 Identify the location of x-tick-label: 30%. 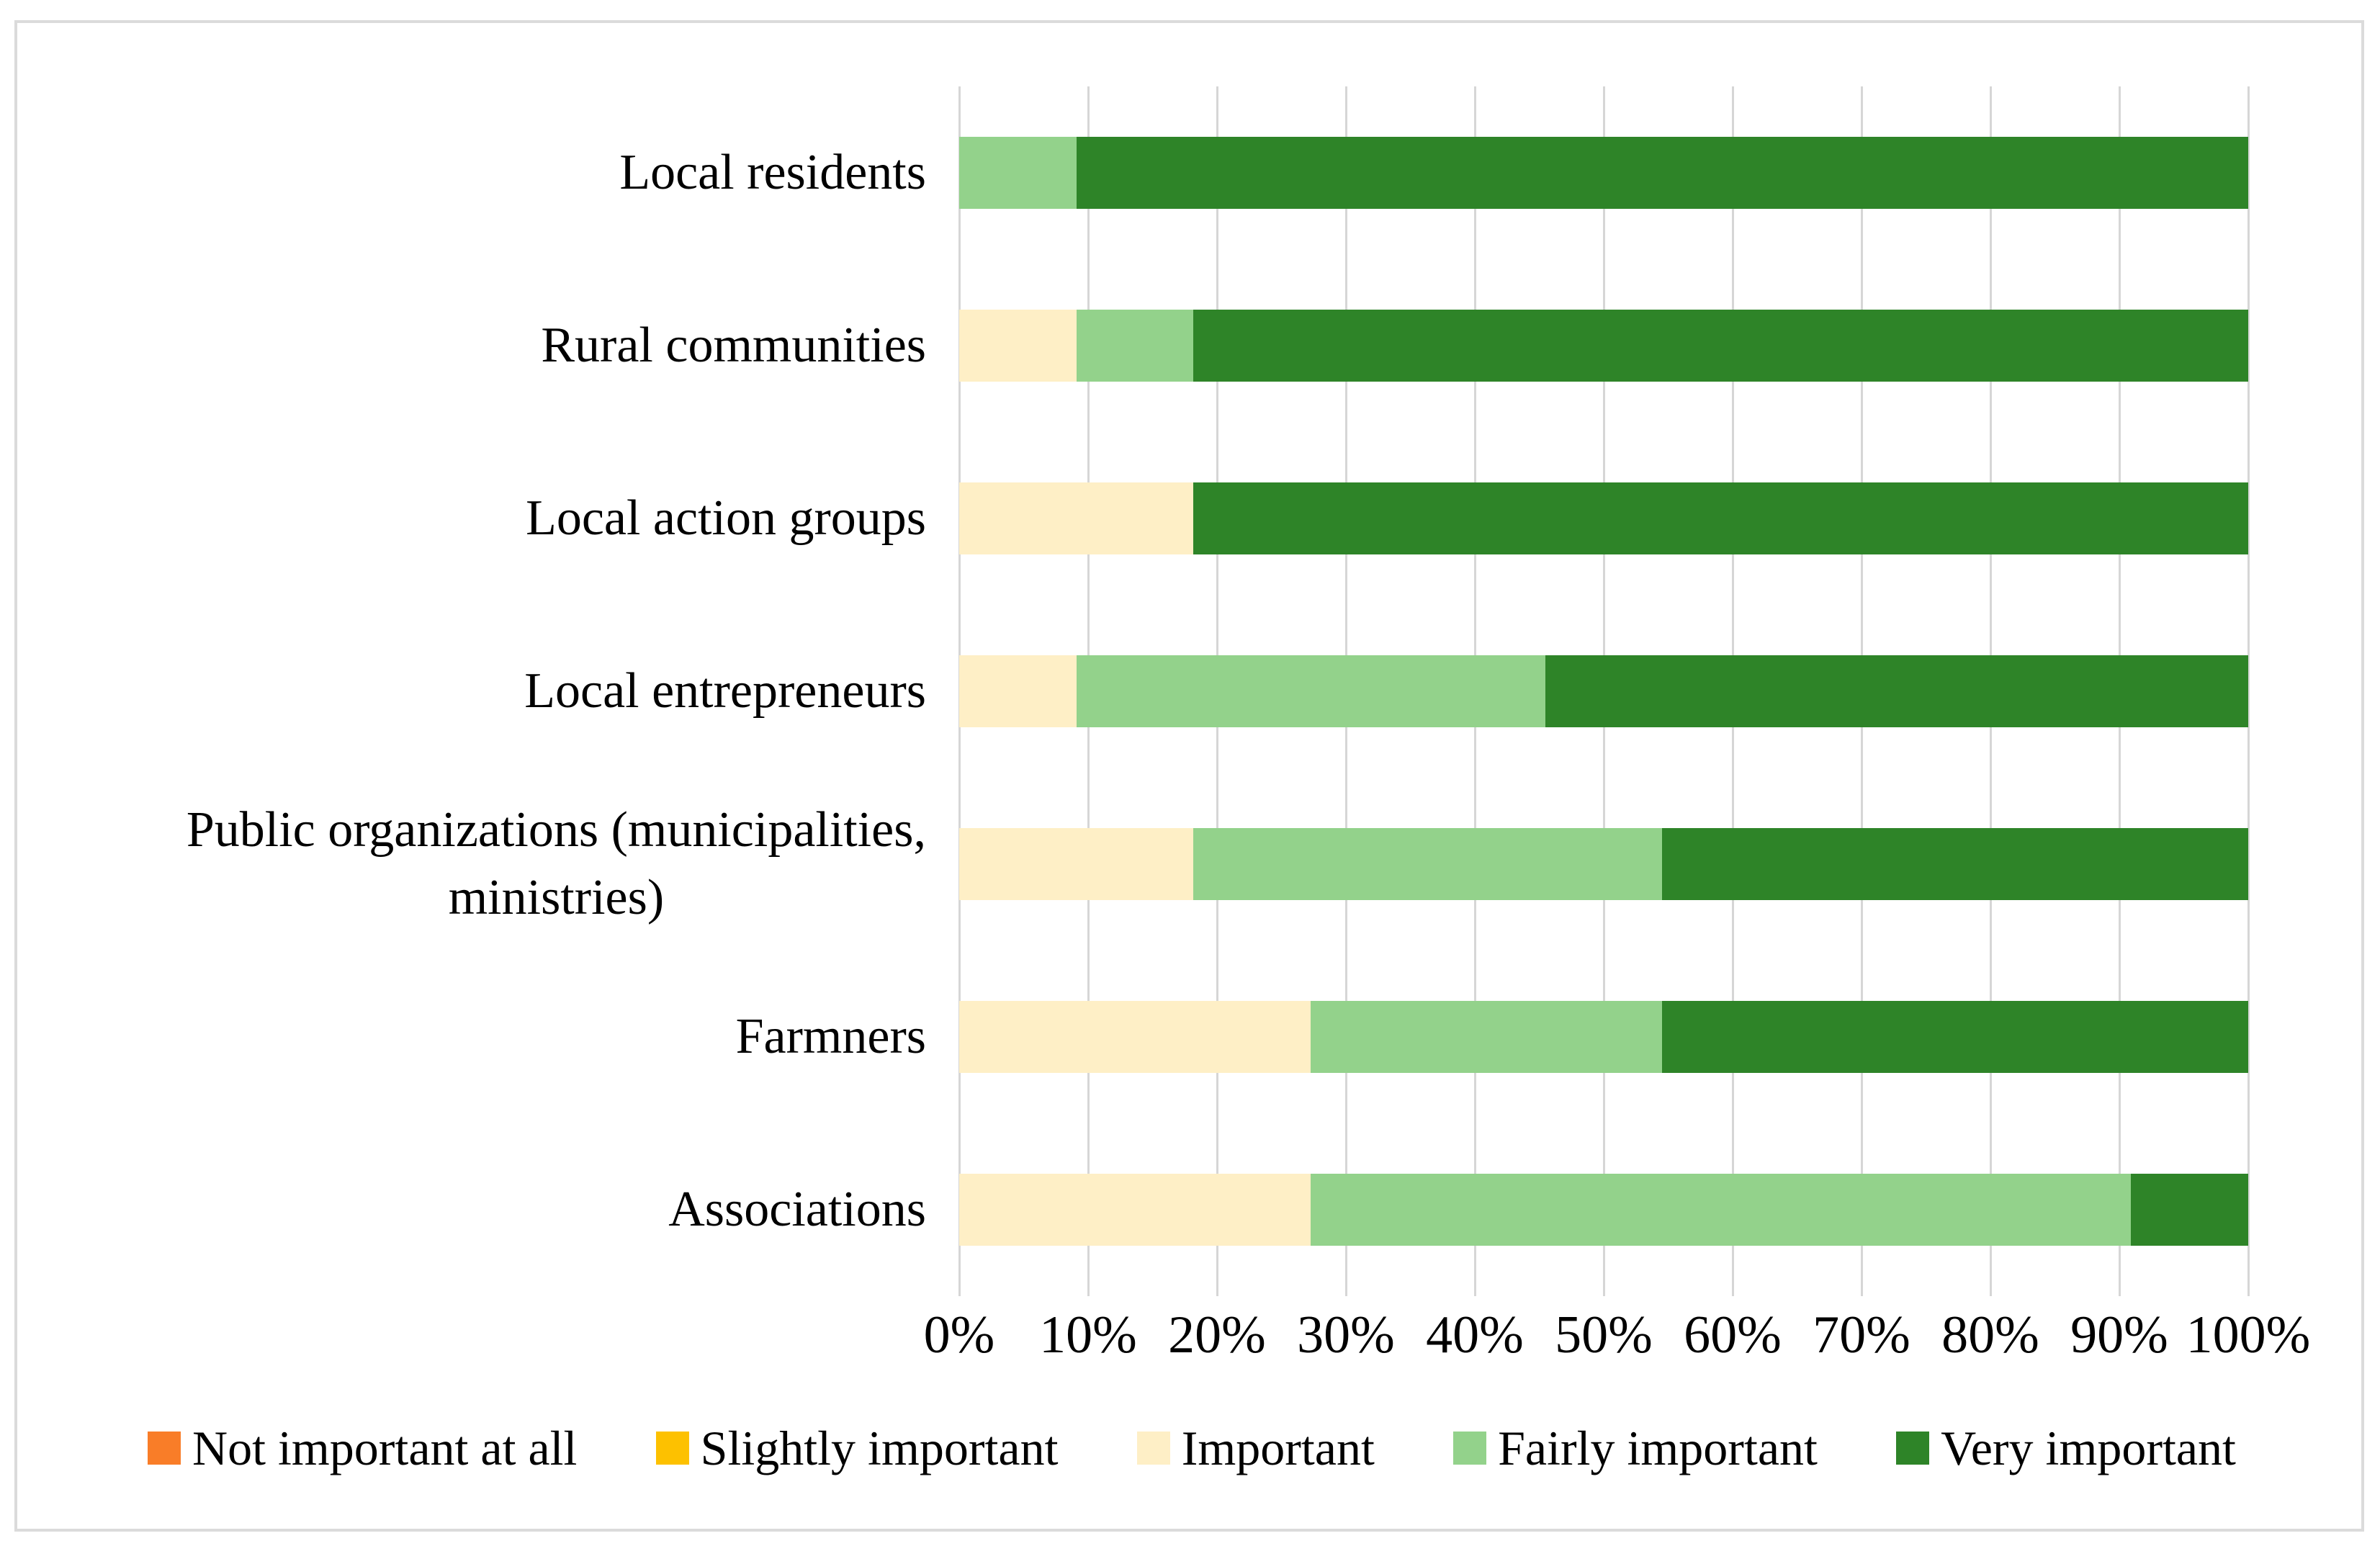
(1346, 1335).